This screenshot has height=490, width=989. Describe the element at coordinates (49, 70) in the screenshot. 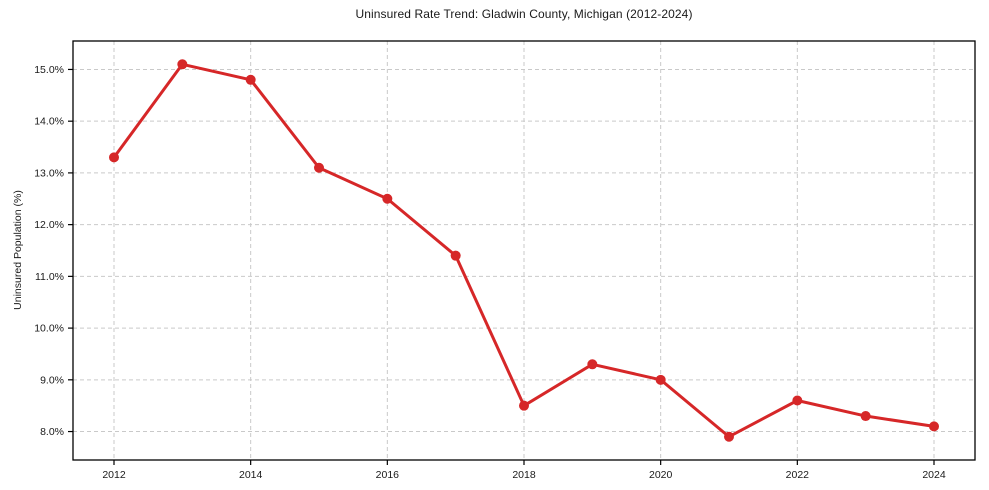

I see `y-tick-label: 15.0%` at that location.